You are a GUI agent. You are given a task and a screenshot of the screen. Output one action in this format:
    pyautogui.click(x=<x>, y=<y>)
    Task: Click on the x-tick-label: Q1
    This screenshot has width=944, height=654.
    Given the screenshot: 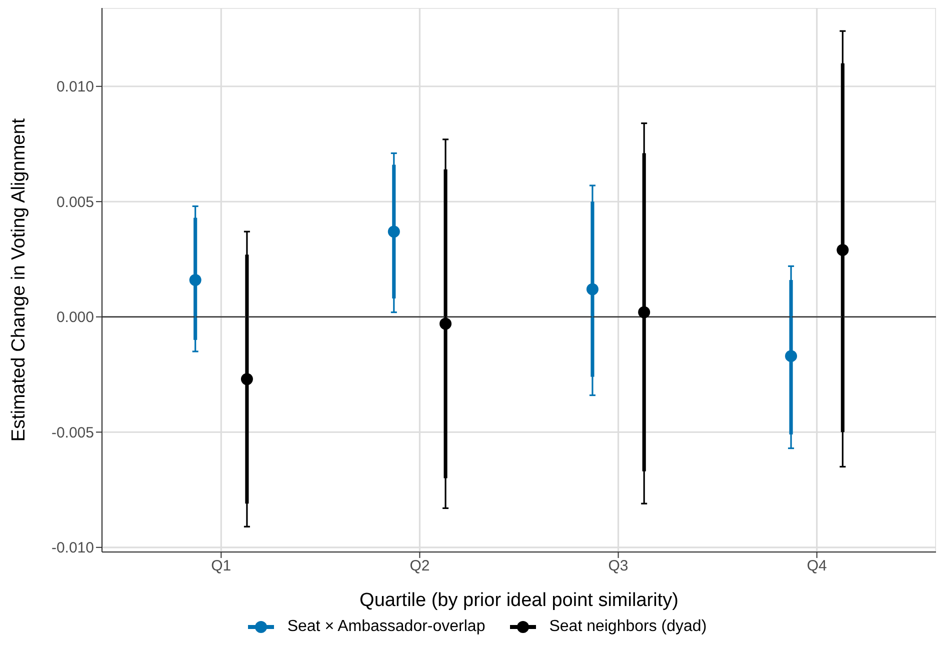 What is the action you would take?
    pyautogui.click(x=221, y=566)
    